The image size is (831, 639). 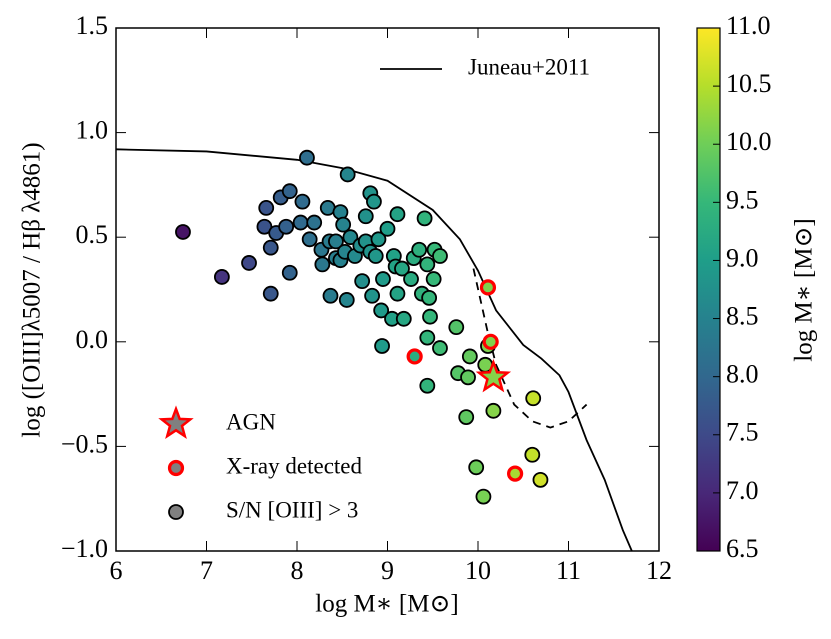 What do you see at coordinates (749, 83) in the screenshot?
I see `colorbar-tick-label: 10.5` at bounding box center [749, 83].